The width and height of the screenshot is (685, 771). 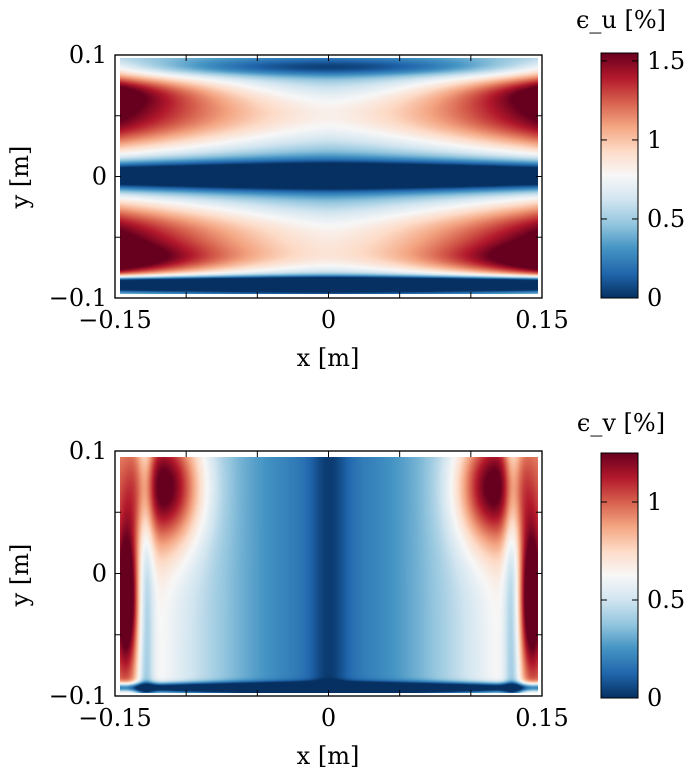 What do you see at coordinates (328, 358) in the screenshot?
I see `strain-u-xaxis-label: x [m]` at bounding box center [328, 358].